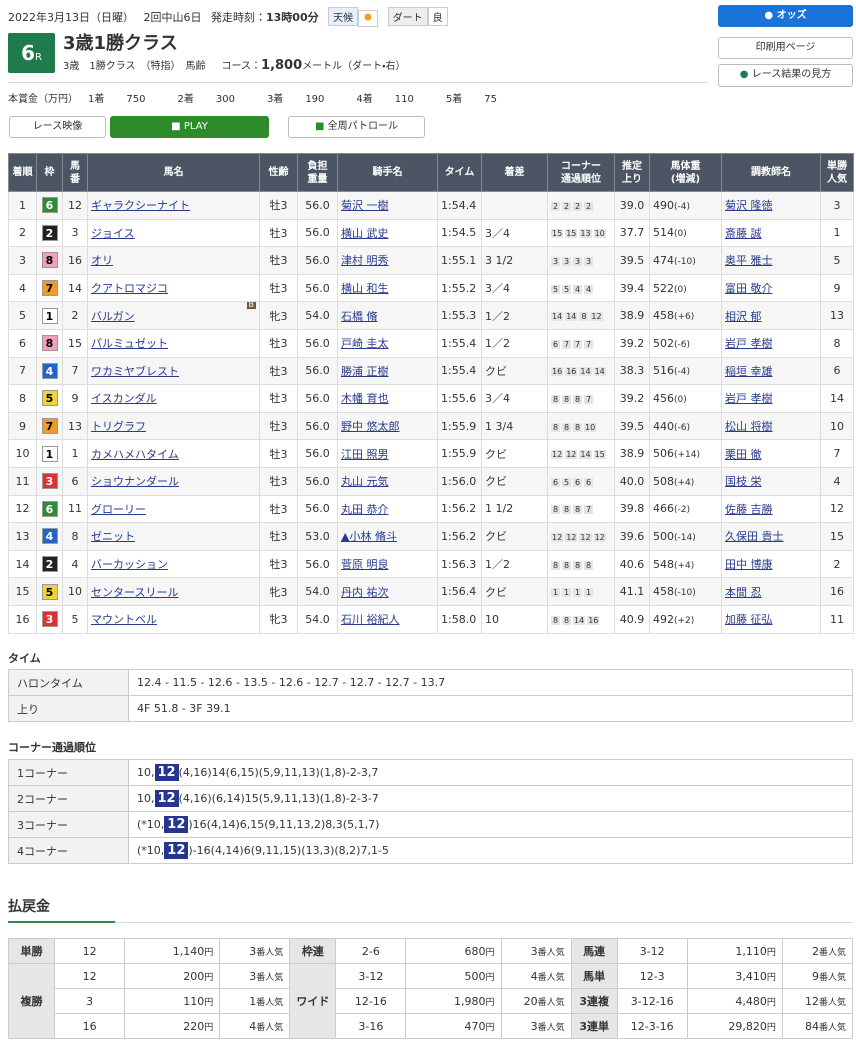  I want to click on trainer: 菊沢 隆徳, so click(749, 206).